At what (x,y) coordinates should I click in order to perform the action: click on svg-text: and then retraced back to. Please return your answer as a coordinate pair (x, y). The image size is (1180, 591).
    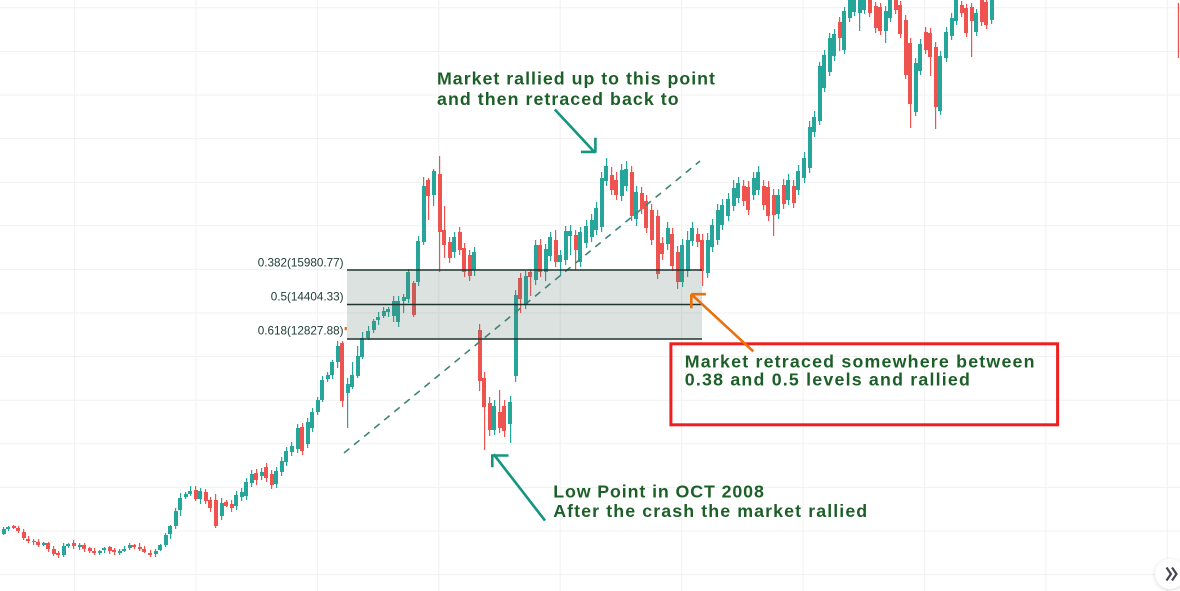
    Looking at the image, I should click on (558, 99).